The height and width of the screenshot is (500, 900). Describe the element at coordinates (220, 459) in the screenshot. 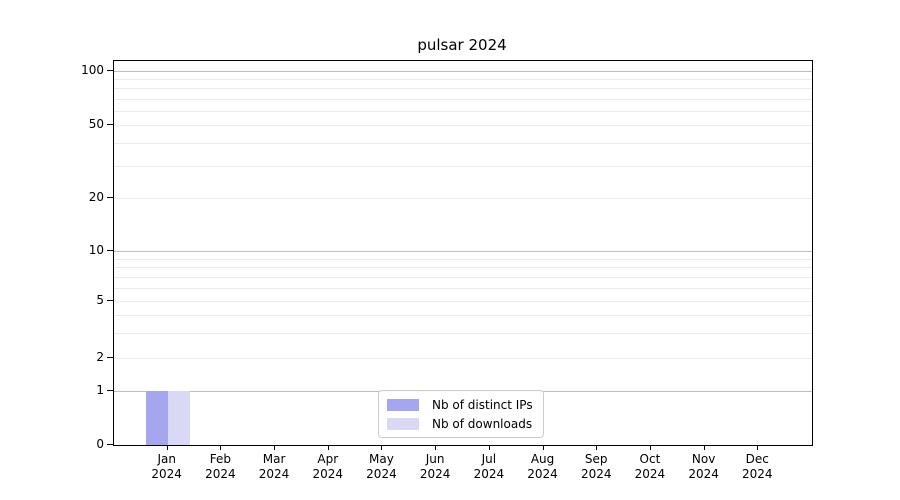

I see `x-tick-month: Feb` at that location.